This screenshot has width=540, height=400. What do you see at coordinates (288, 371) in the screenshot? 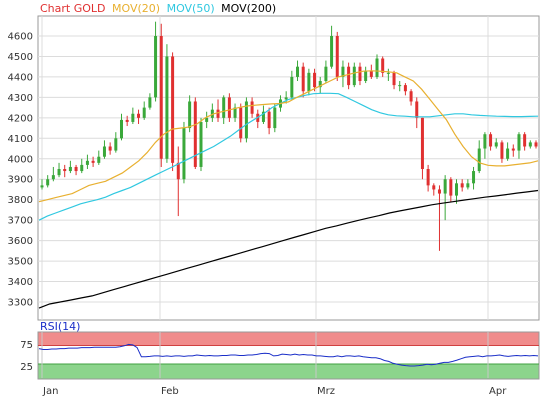
I see `rsi-oversold-band` at bounding box center [288, 371].